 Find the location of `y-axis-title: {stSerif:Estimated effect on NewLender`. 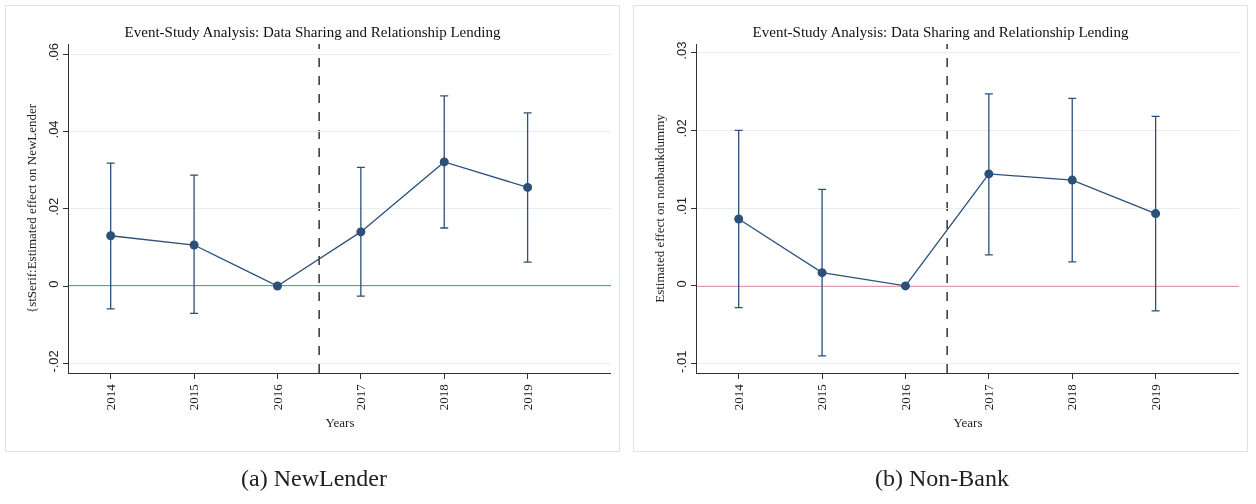

y-axis-title: {stSerif:Estimated effect on NewLender is located at coordinates (31, 208).